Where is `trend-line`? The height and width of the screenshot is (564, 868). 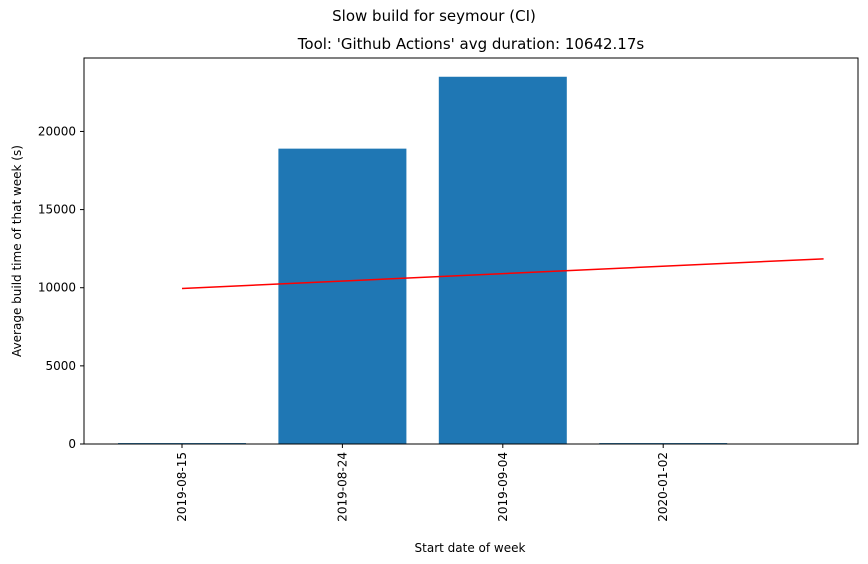 trend-line is located at coordinates (502, 274).